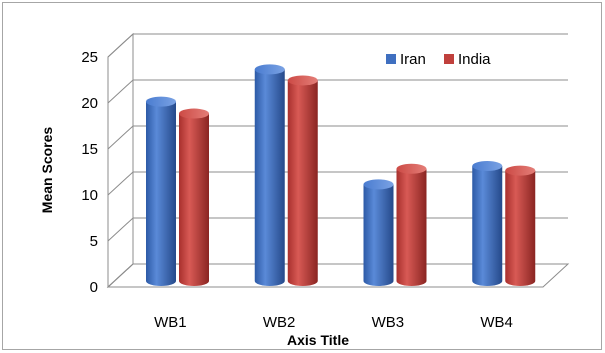  What do you see at coordinates (496, 322) in the screenshot?
I see `x-tick-label: WB4` at bounding box center [496, 322].